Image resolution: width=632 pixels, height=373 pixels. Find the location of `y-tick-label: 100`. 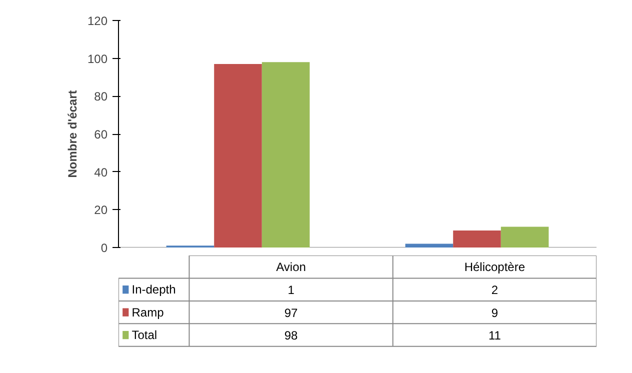

y-tick-label: 100 is located at coordinates (97, 59).